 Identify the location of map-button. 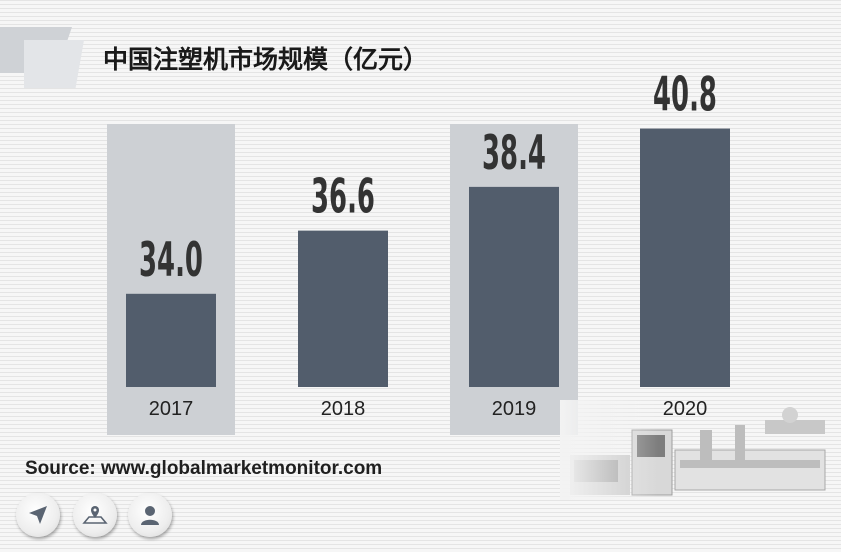
(95, 515).